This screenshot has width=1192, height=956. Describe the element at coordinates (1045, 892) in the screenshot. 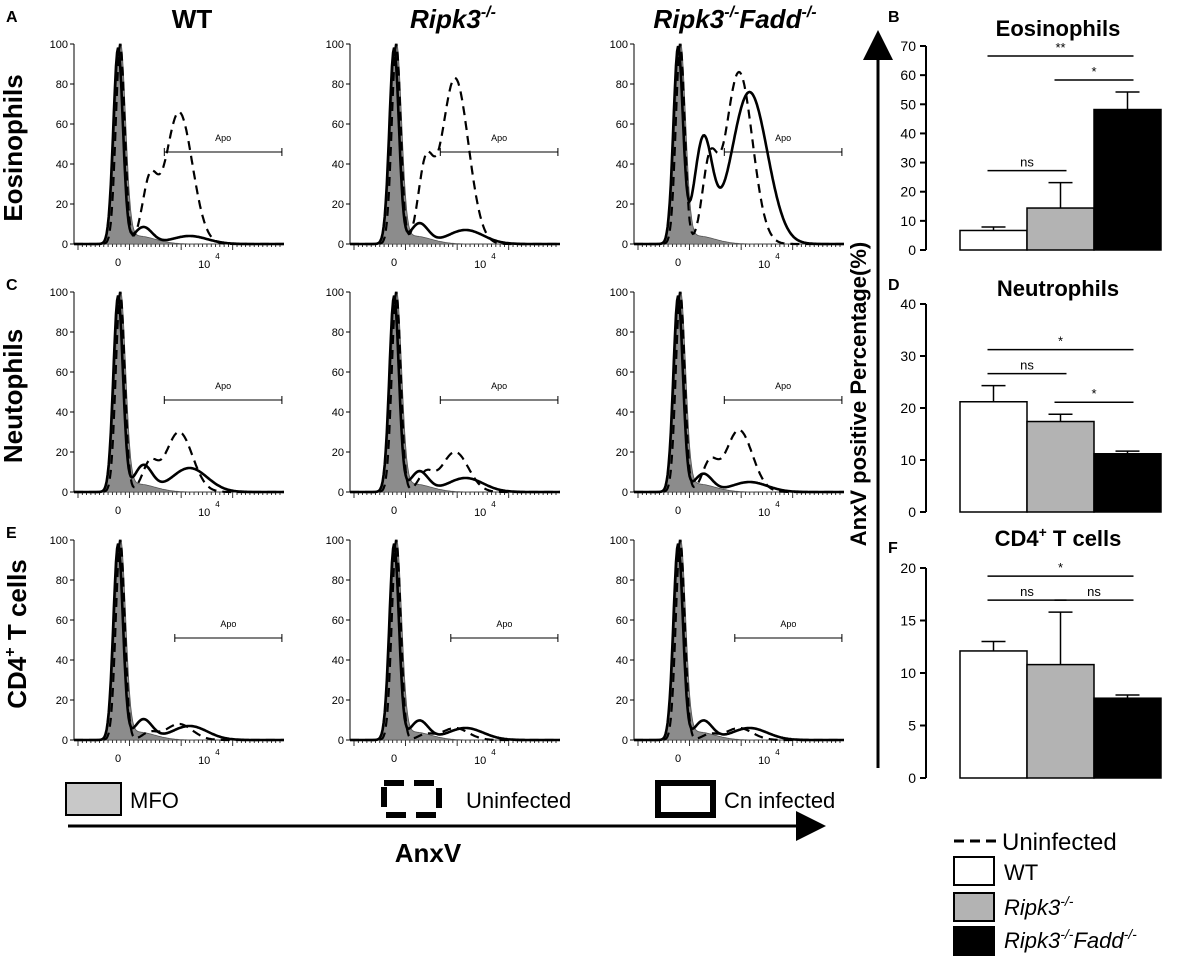

I see `bar-legend: Uninfected WT Ripk3-/- Ripk3-/-Fadd-/-` at that location.